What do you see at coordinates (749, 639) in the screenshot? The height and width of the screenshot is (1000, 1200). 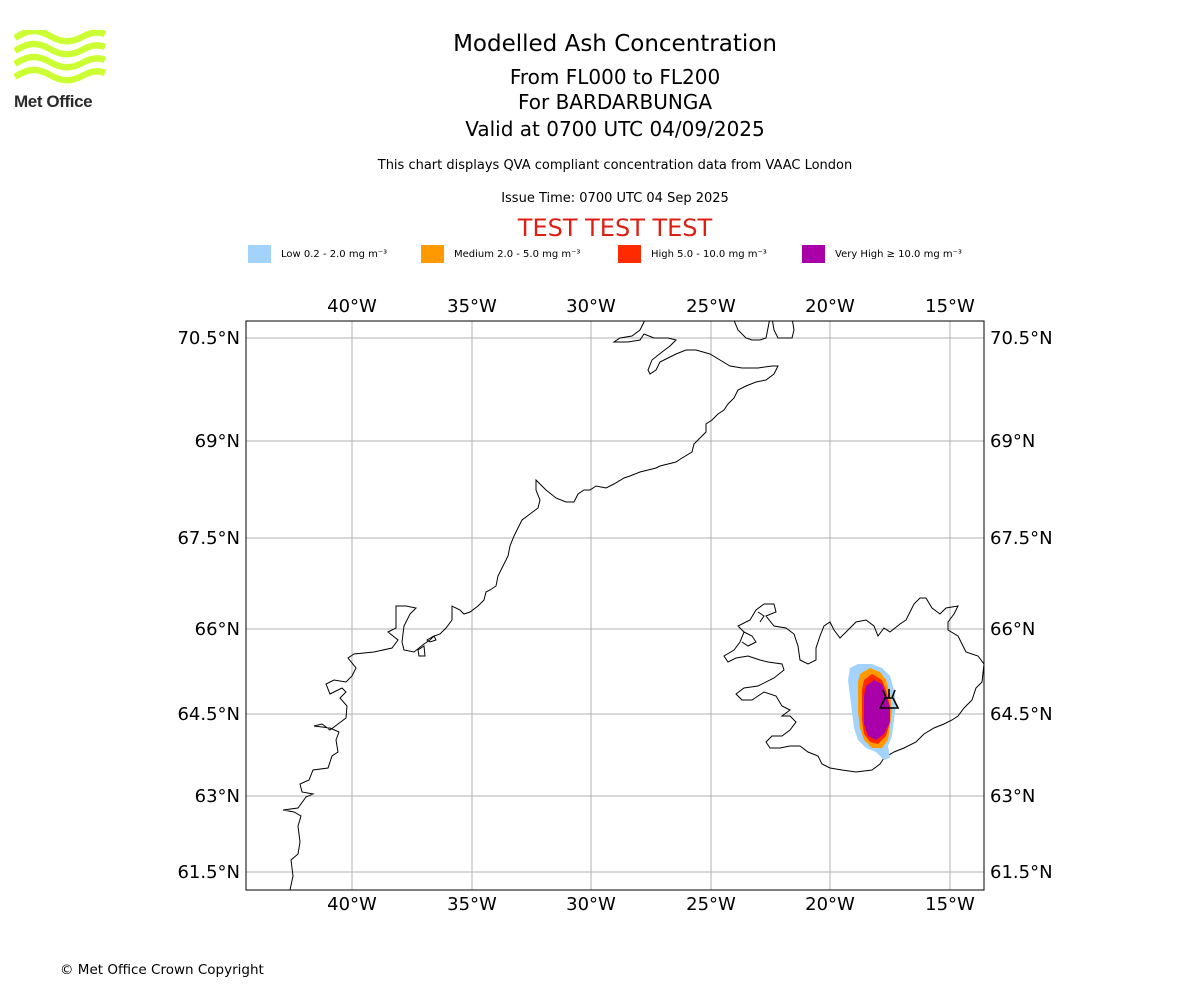 I see `iceland-westfjords` at bounding box center [749, 639].